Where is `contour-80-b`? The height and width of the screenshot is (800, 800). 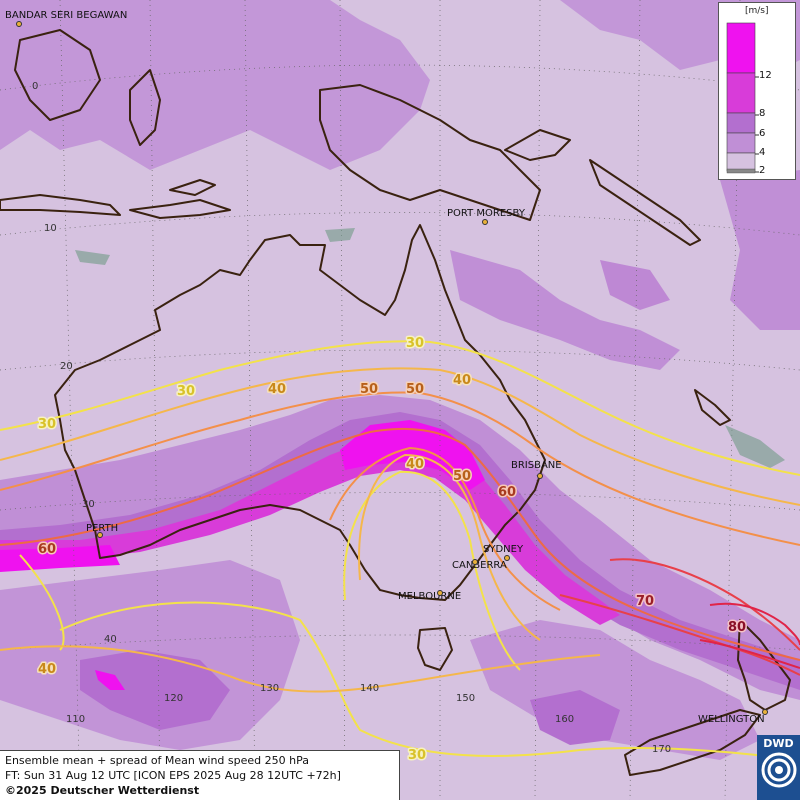
contour-80-b is located at coordinates (749, 654).